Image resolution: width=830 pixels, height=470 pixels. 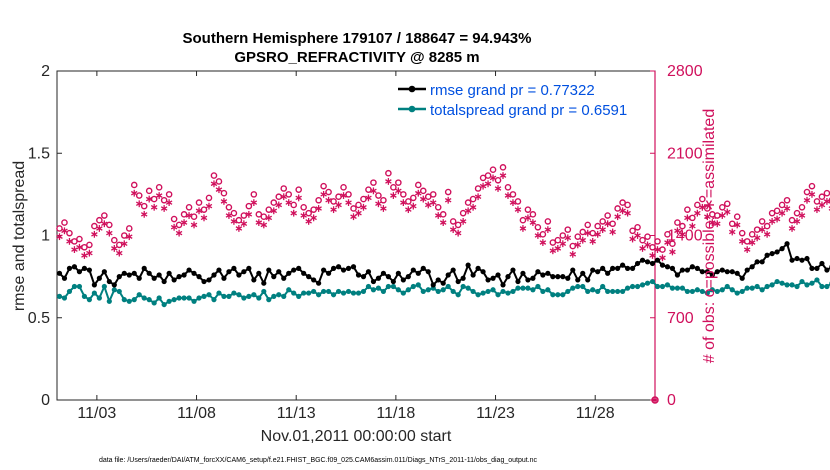 I want to click on y-axis-right-label: # of obs: o=possible; ∗=assimilated, so click(x=709, y=236).